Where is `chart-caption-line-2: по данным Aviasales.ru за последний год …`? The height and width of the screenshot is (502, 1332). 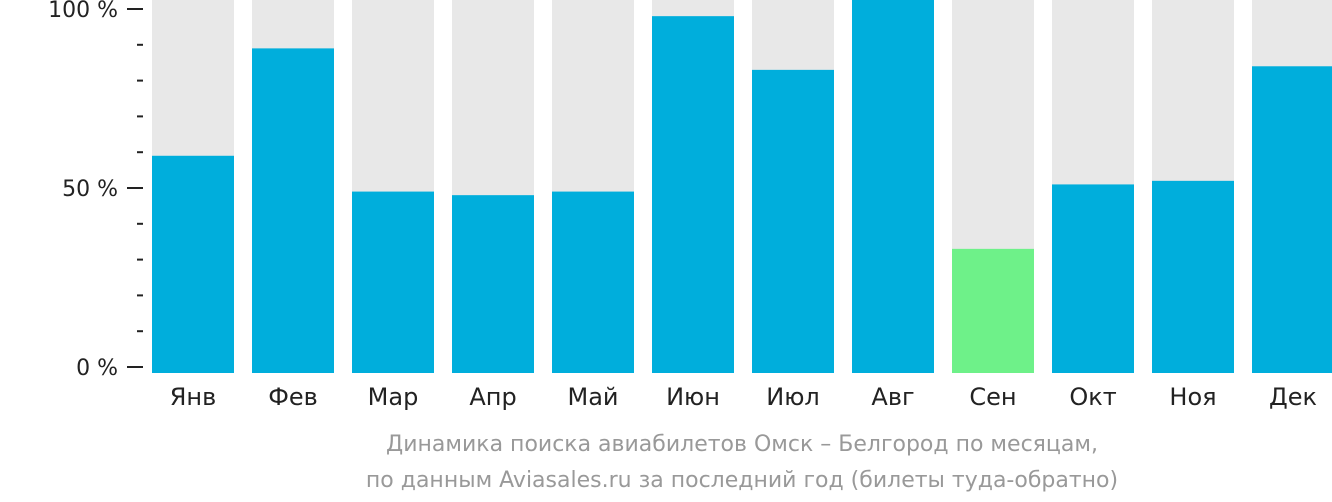
chart-caption-line-2: по данным Aviasales.ru за последний год … is located at coordinates (742, 480).